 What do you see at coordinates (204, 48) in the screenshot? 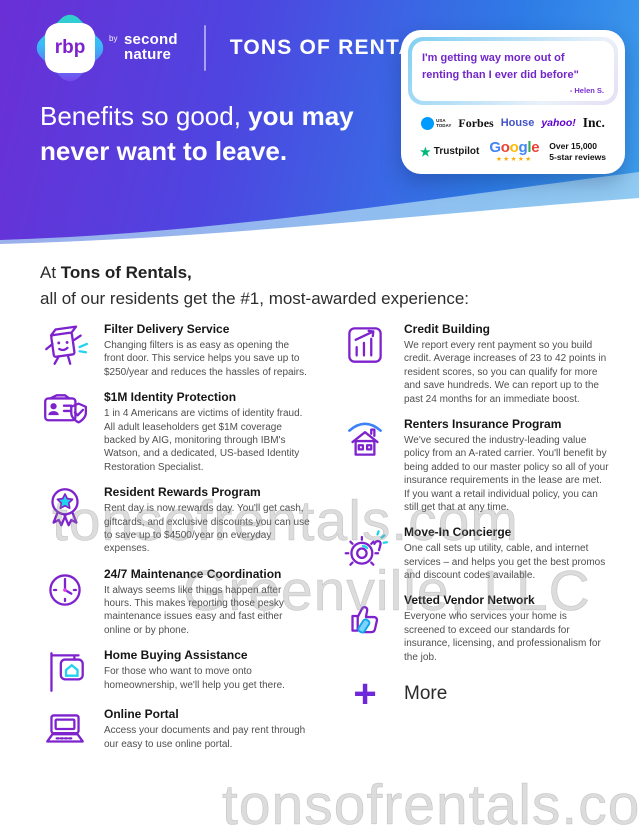
I see `vertical-divider` at bounding box center [204, 48].